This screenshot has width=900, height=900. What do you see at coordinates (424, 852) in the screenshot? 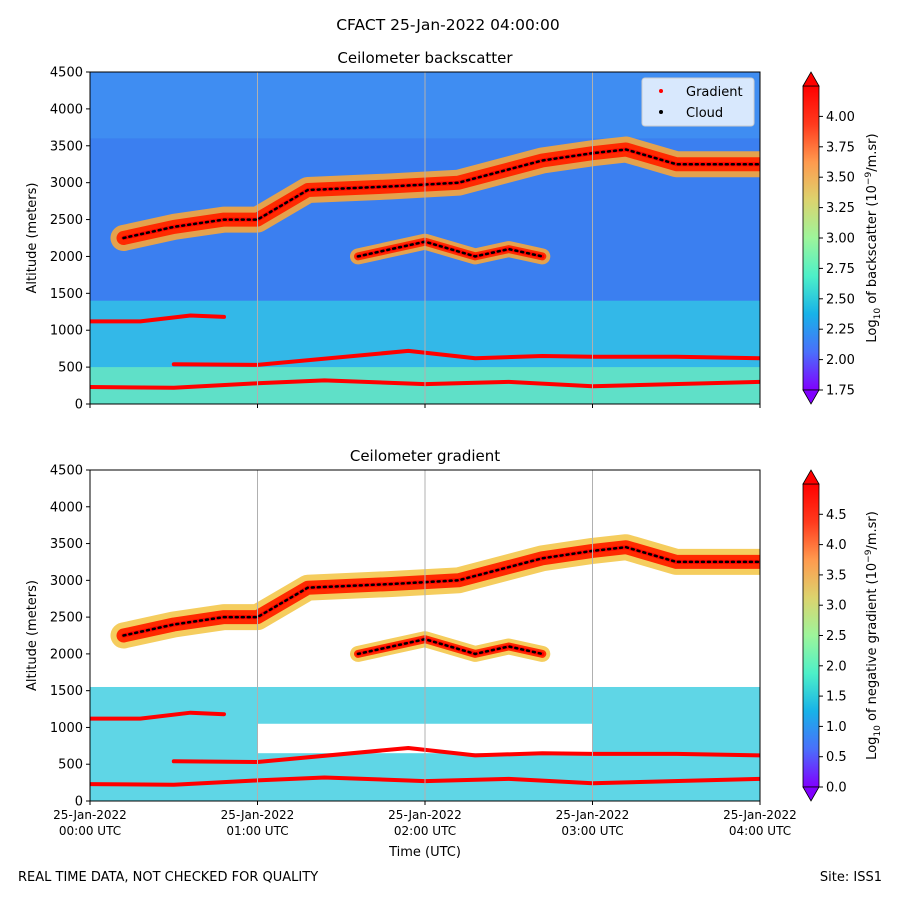
I see `x-axis-label: Time (UTC)` at bounding box center [424, 852].